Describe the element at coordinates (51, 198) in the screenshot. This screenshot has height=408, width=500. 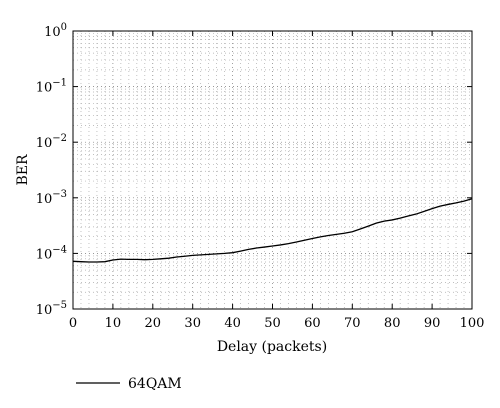
I see `y-tick-label: 10⁻³` at that location.